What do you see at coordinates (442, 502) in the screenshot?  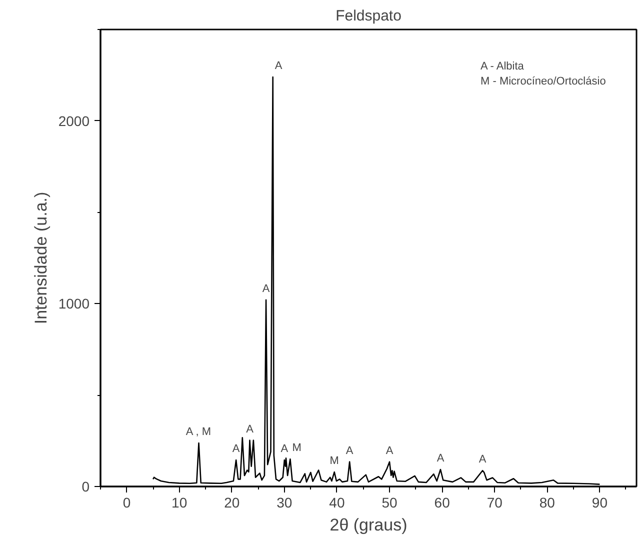 I see `x-tick-label: 60` at bounding box center [442, 502].